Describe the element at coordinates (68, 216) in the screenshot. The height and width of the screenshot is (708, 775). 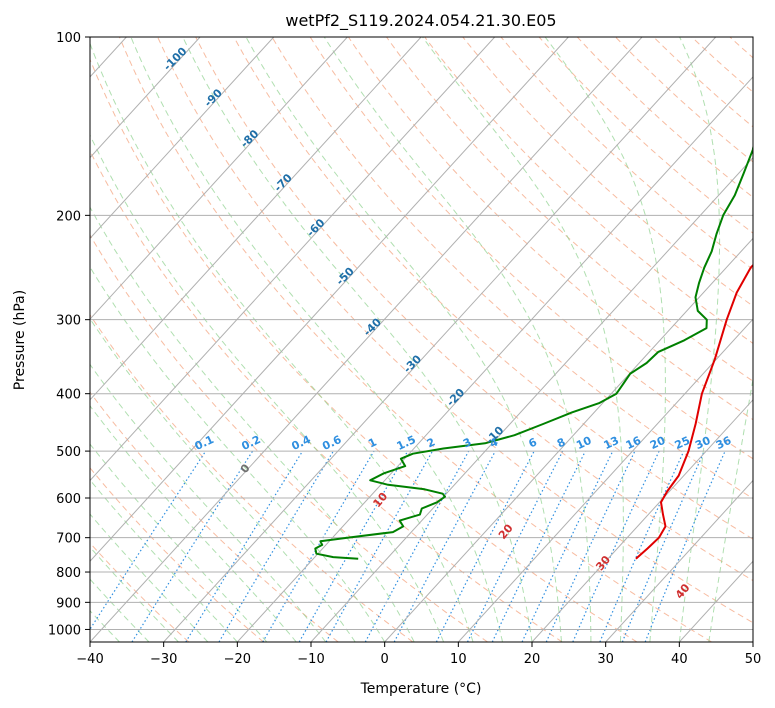
I see `y-tick-label: 200` at that location.